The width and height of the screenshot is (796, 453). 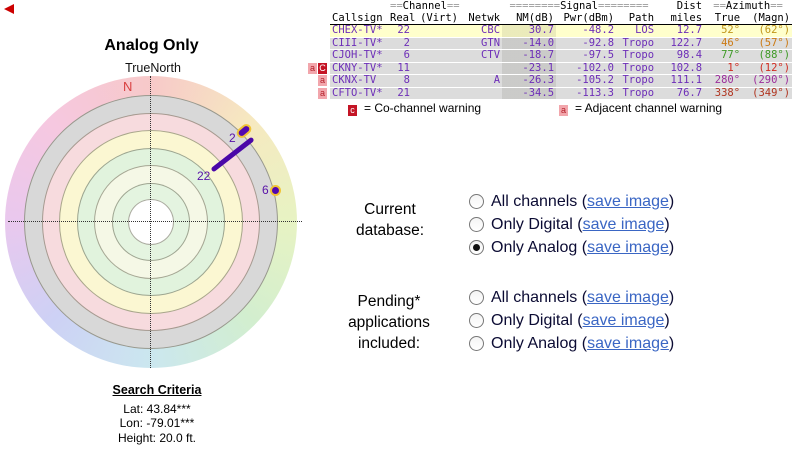 What do you see at coordinates (571, 297) in the screenshot?
I see `option-pending-applications-all-channels: All channels (save image)` at bounding box center [571, 297].